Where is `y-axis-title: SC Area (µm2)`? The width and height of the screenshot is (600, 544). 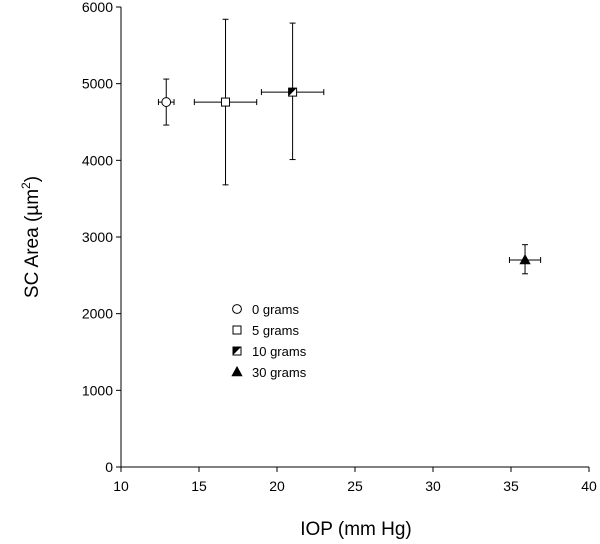
y-axis-title: SC Area (µm2) is located at coordinates (31, 237).